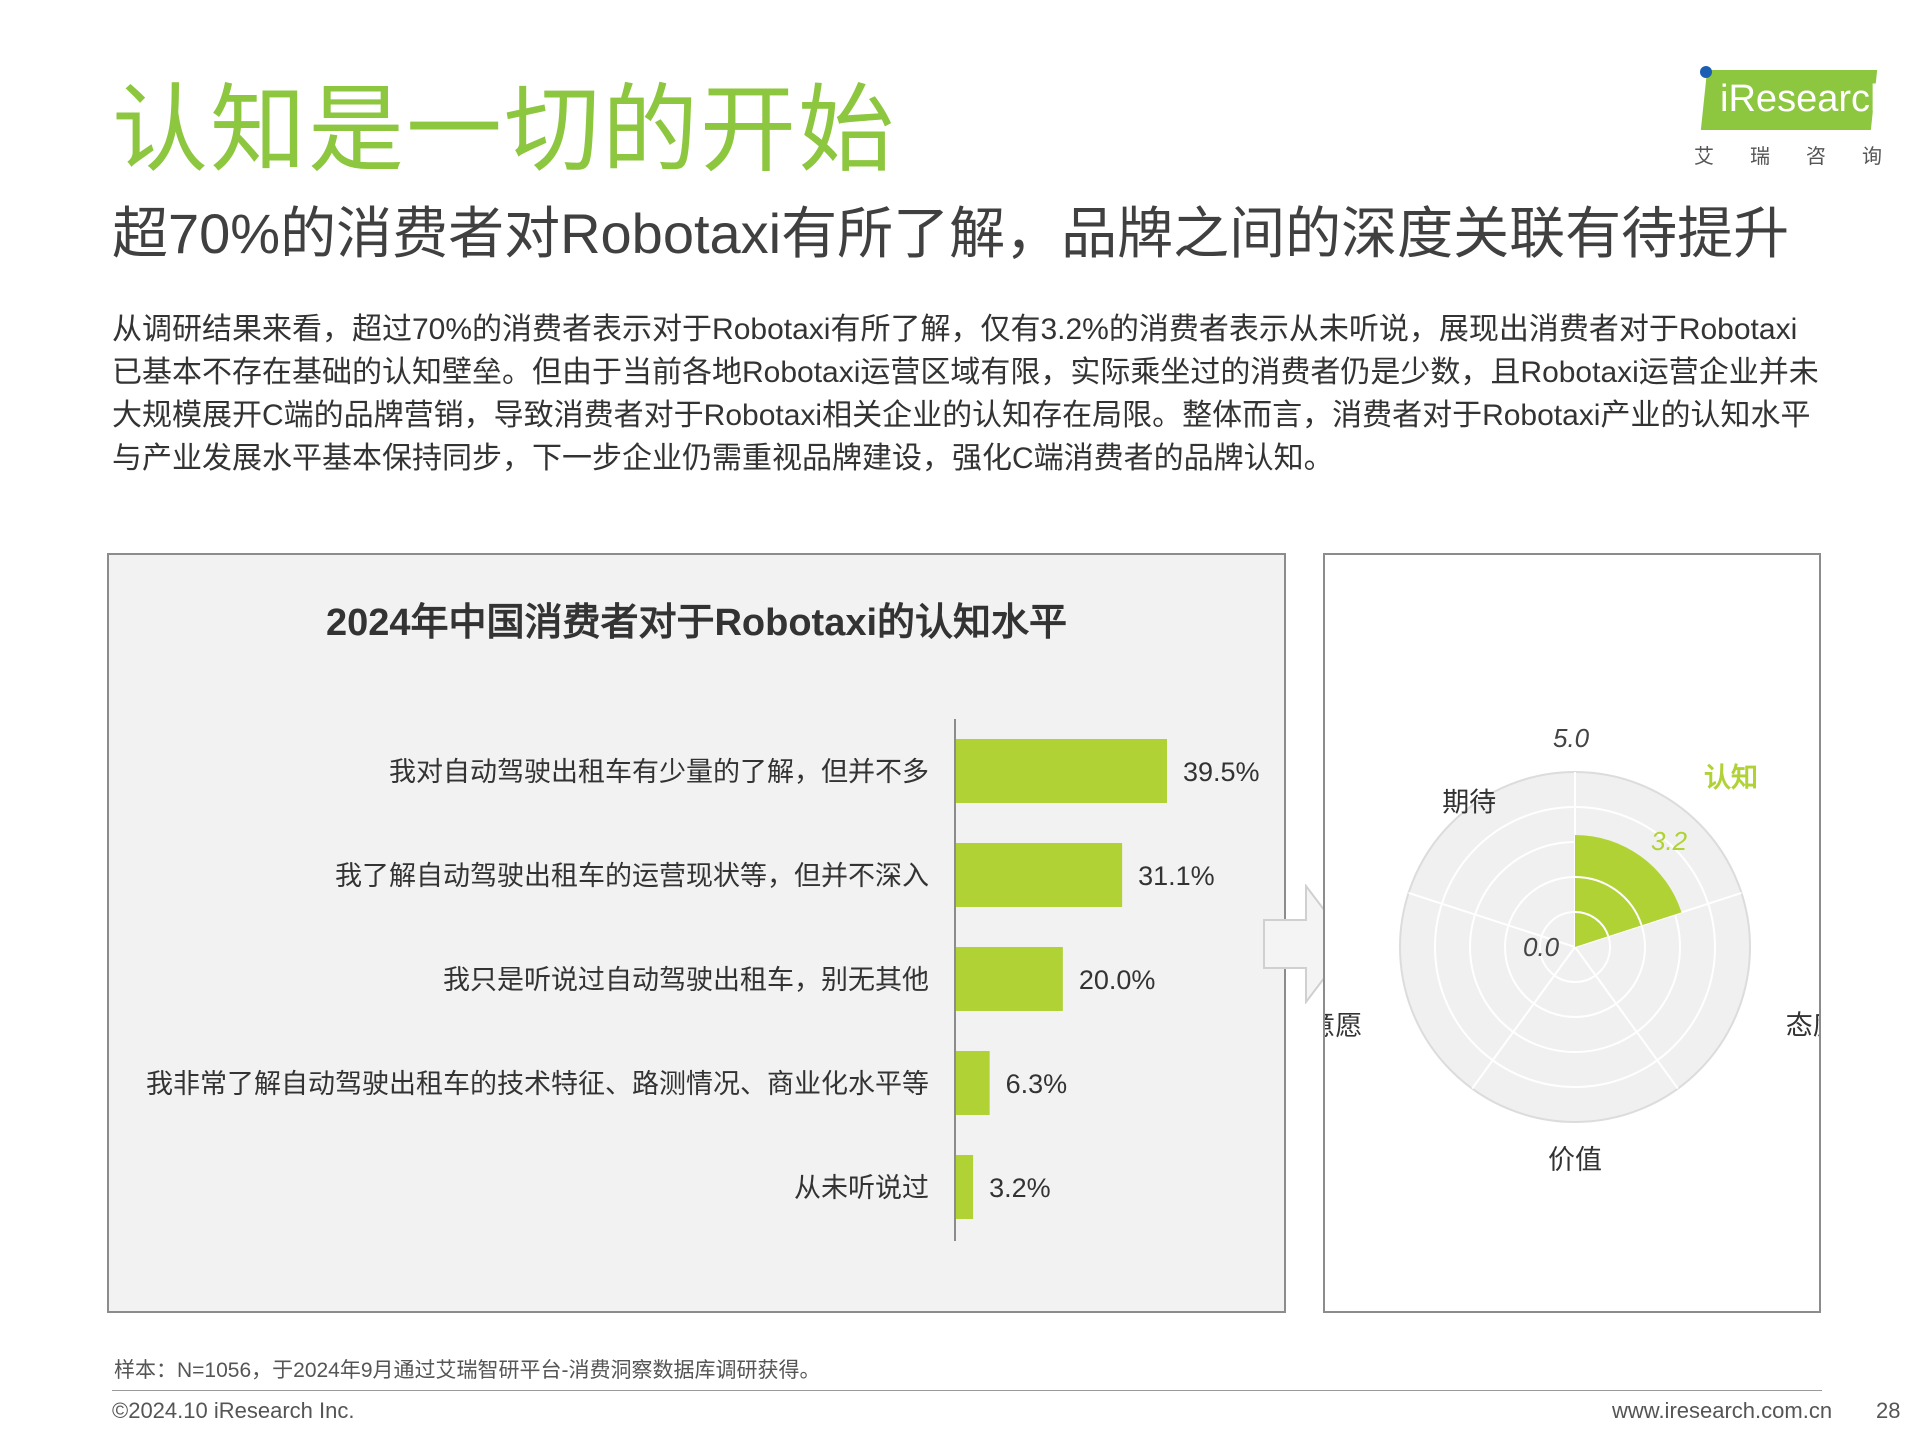 The image size is (1920, 1440). I want to click on iresearch-logo: iResearch 艾瑞咨询, so click(1804, 121).